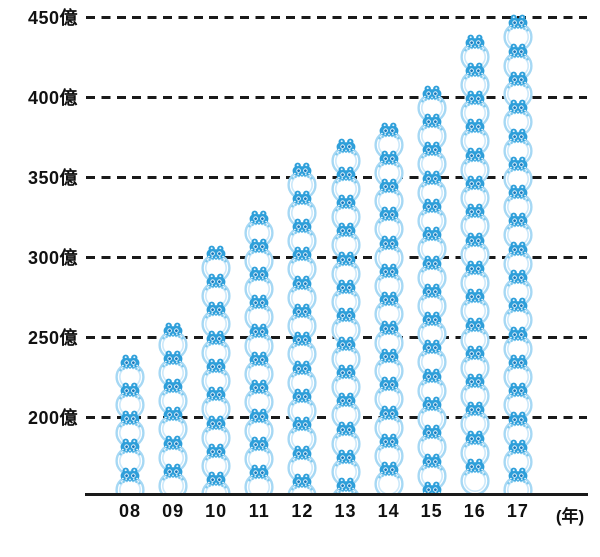  Describe the element at coordinates (52, 337) in the screenshot. I see `y-axis-tick-label: 250億` at that location.